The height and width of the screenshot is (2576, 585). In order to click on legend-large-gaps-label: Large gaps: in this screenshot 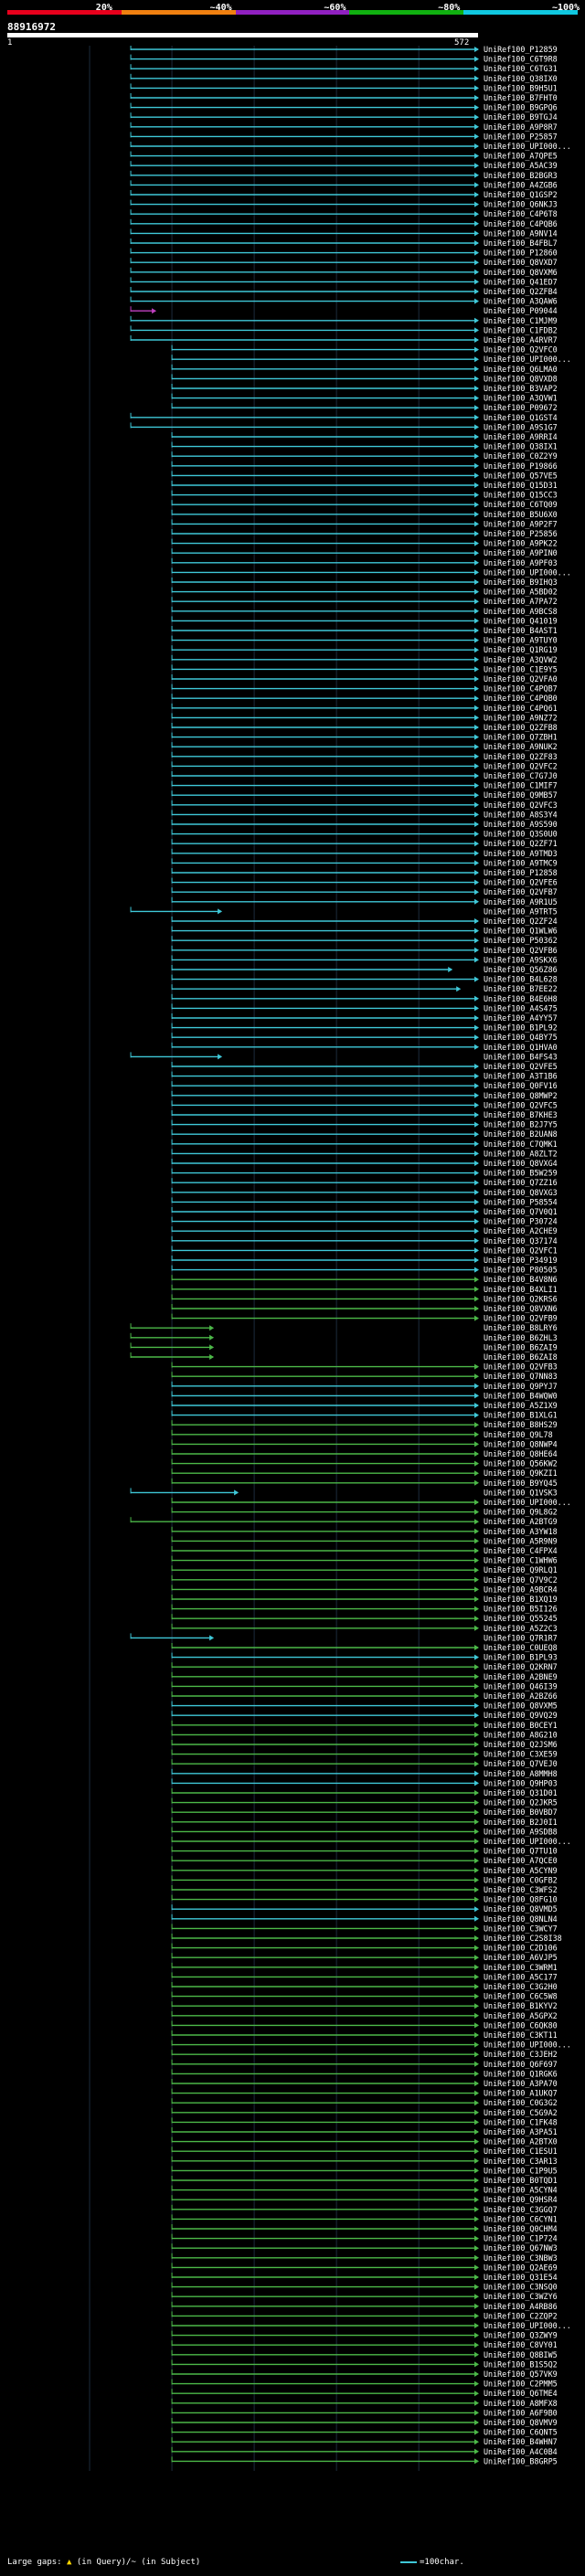, I will do `click(34, 2562)`.